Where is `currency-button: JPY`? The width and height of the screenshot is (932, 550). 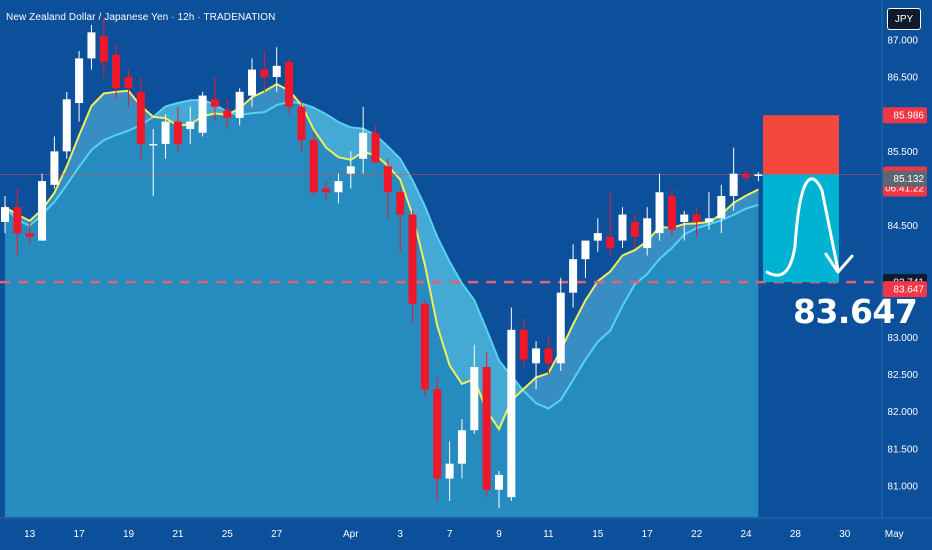 currency-button: JPY is located at coordinates (904, 19).